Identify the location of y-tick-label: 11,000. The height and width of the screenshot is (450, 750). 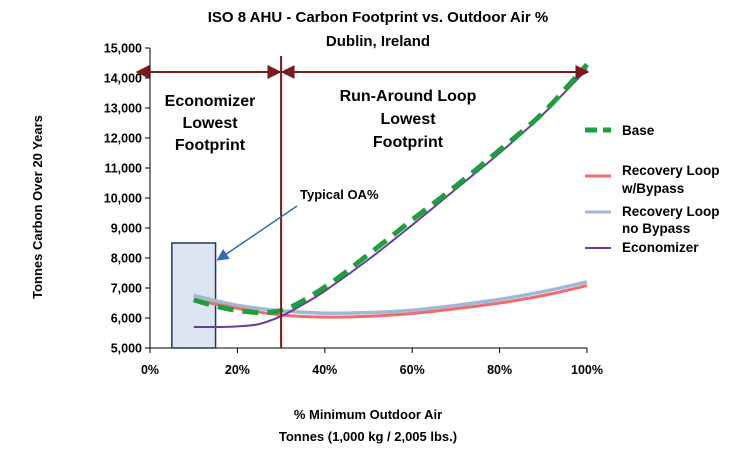
(123, 169).